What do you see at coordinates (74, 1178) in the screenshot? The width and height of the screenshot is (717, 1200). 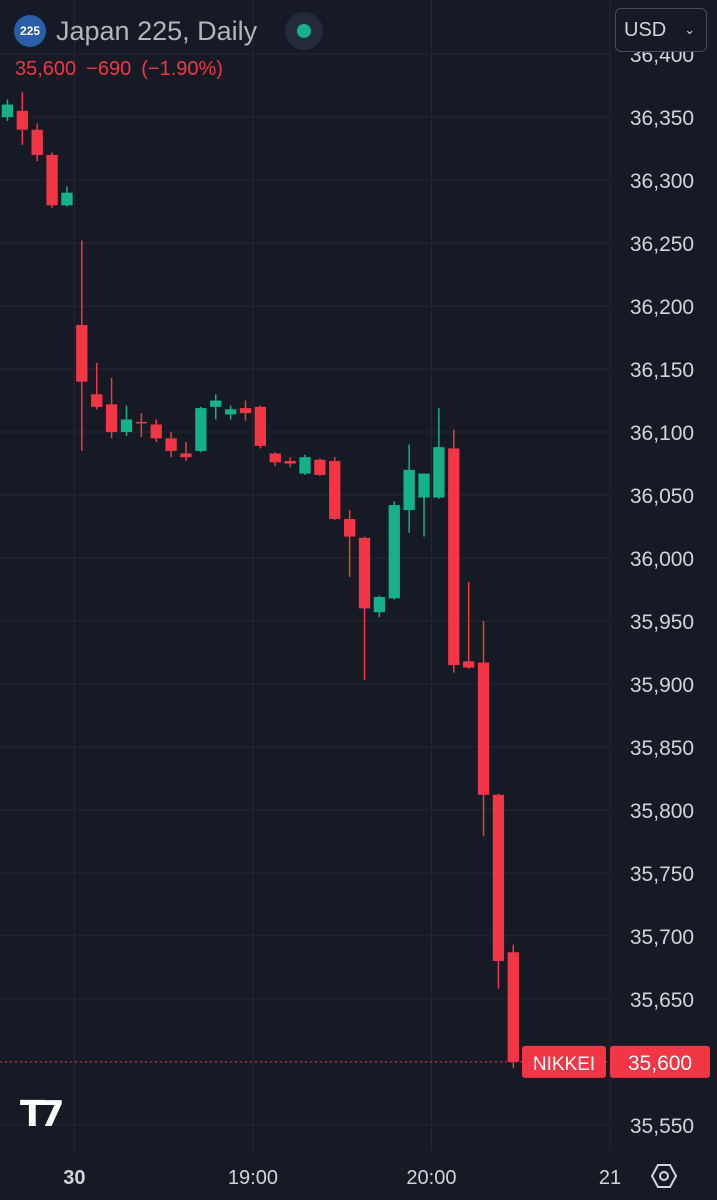 I see `x-tick-label: 30` at bounding box center [74, 1178].